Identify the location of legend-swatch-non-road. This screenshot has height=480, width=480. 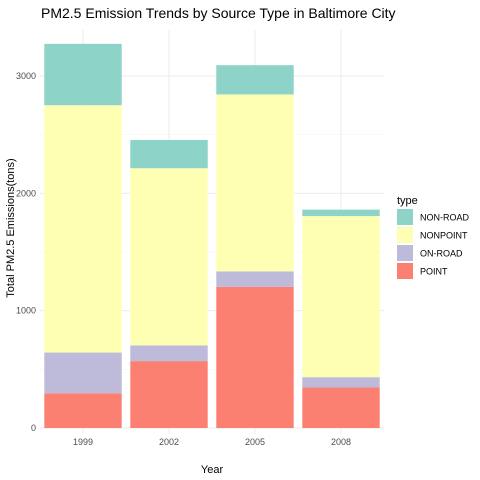
(405, 217).